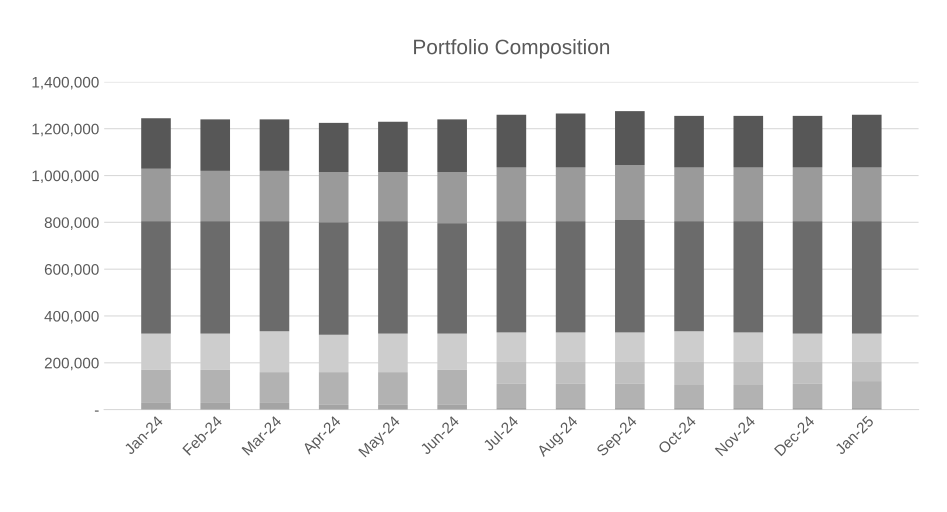 The width and height of the screenshot is (947, 512). I want to click on y-tick-label: 200,000, so click(71, 364).